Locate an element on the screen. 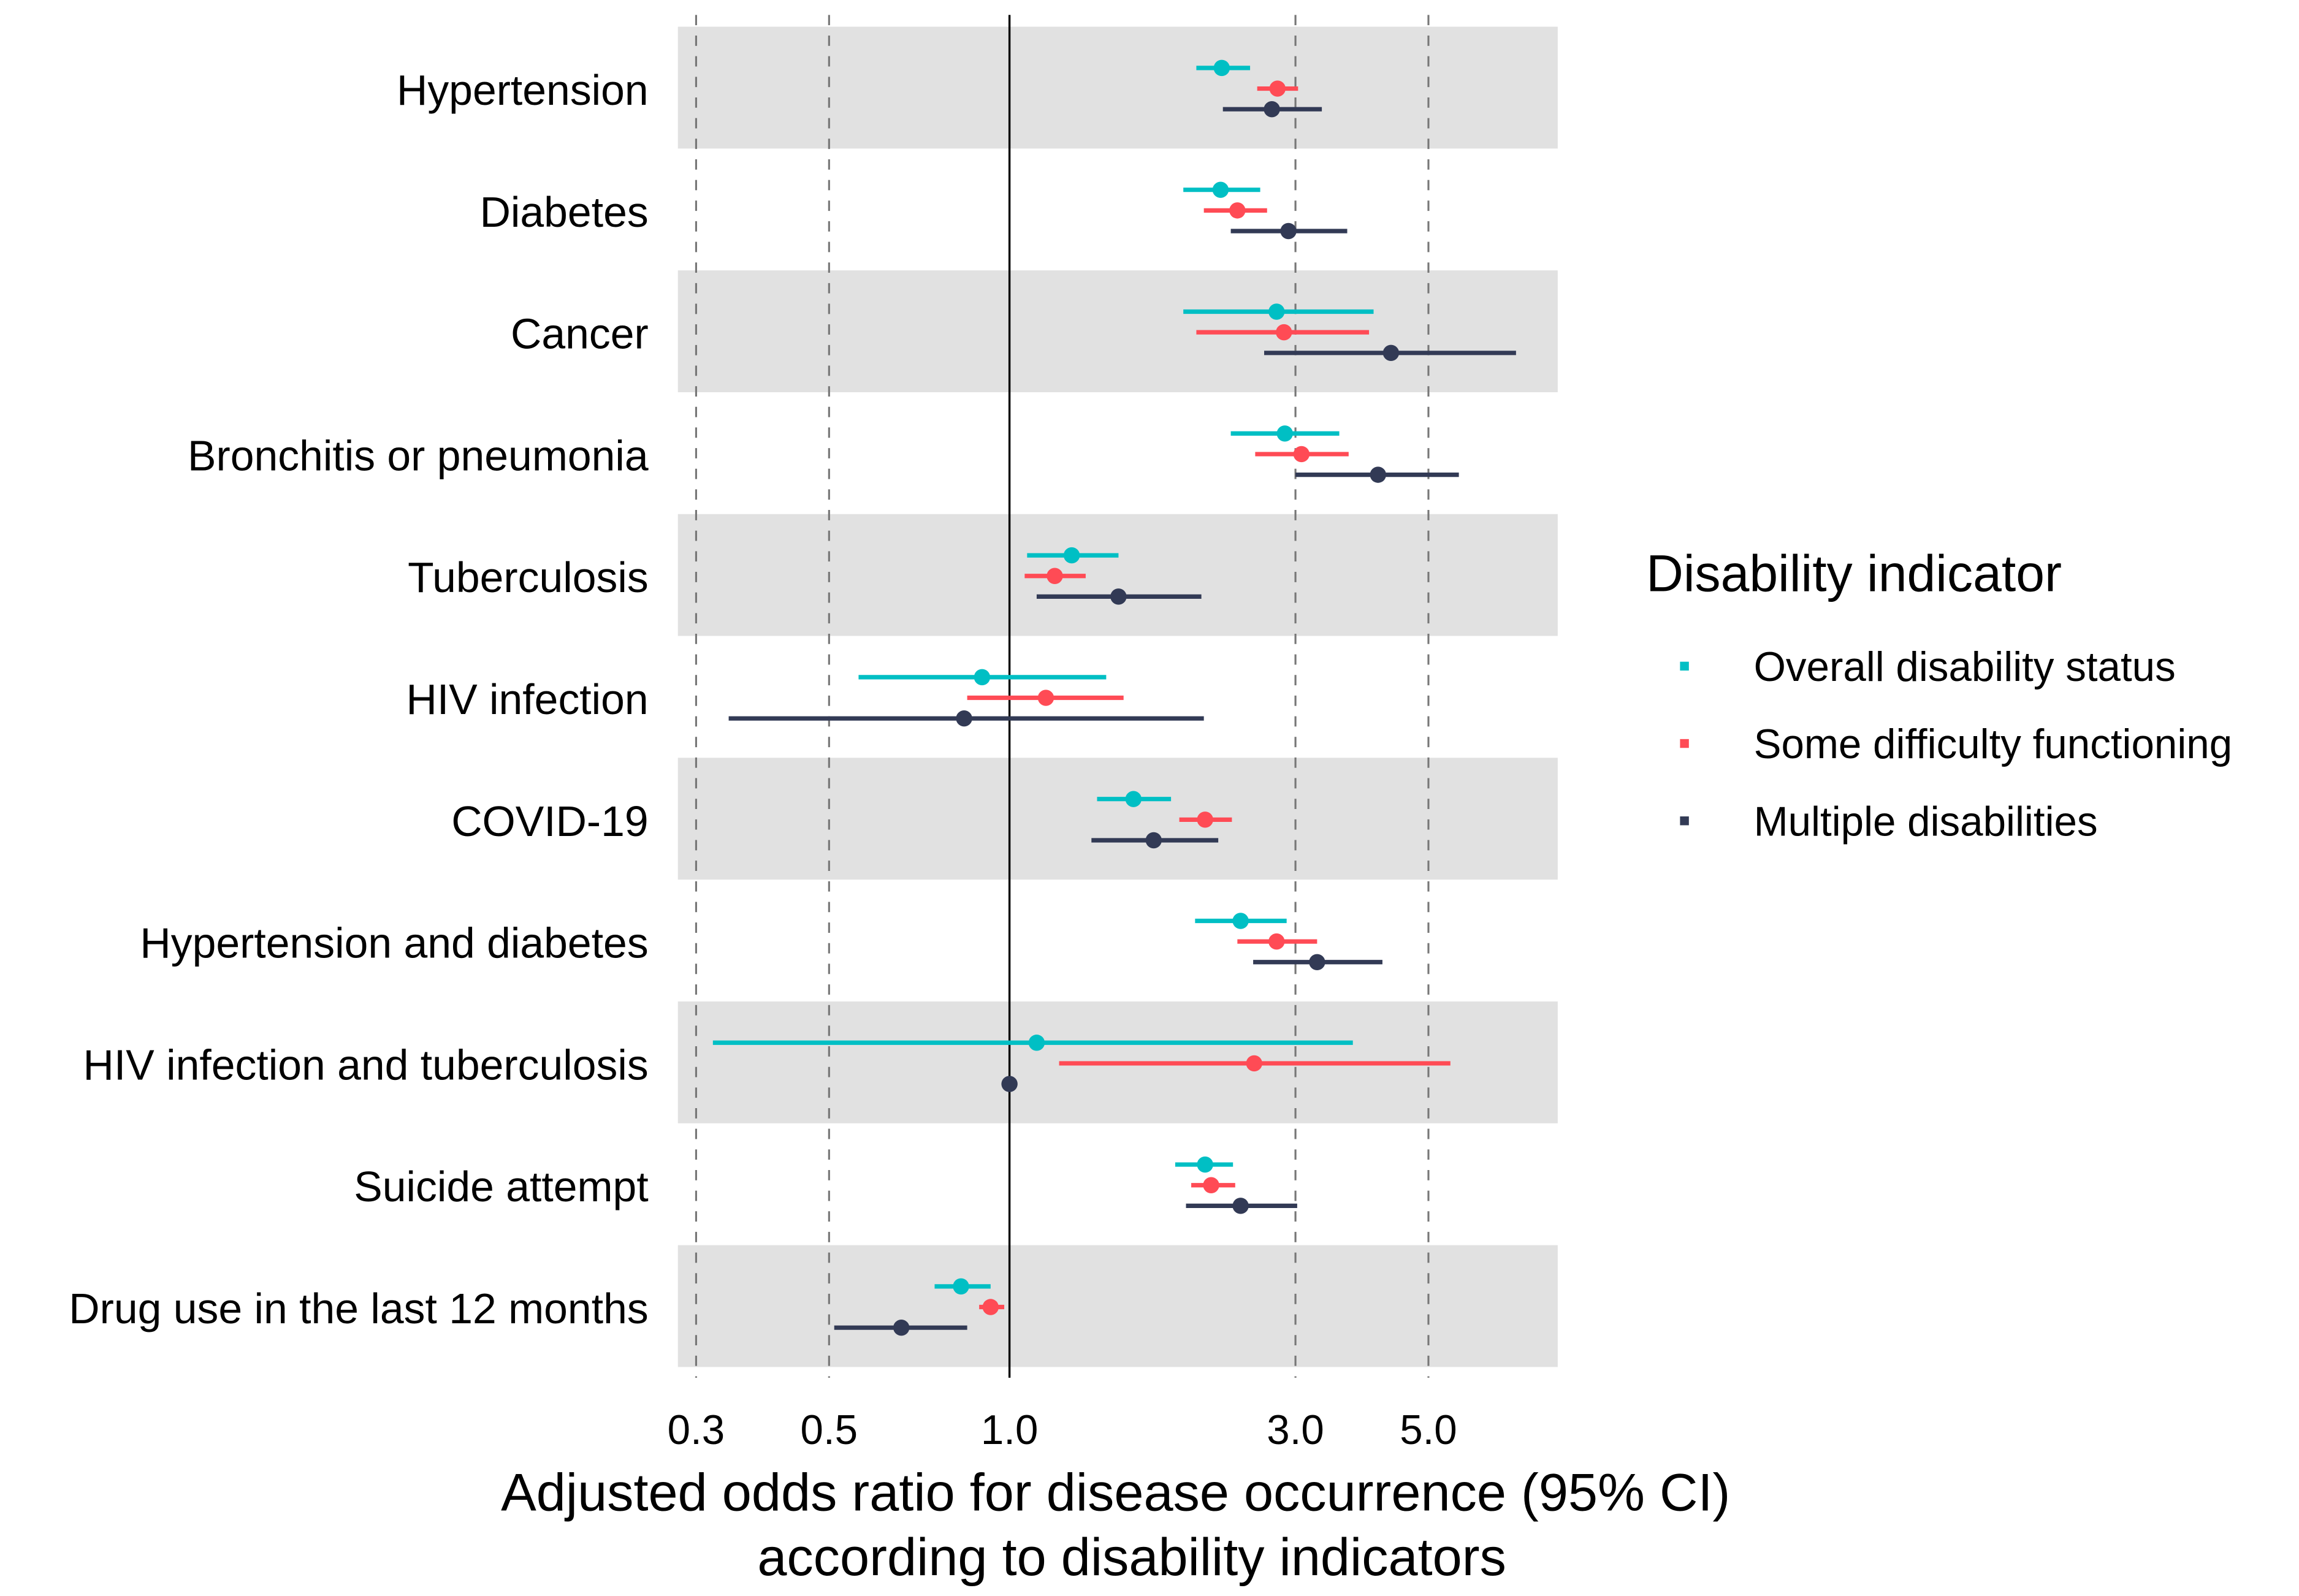 The image size is (2299, 1596). y-tick-label: Diabetes is located at coordinates (564, 212).